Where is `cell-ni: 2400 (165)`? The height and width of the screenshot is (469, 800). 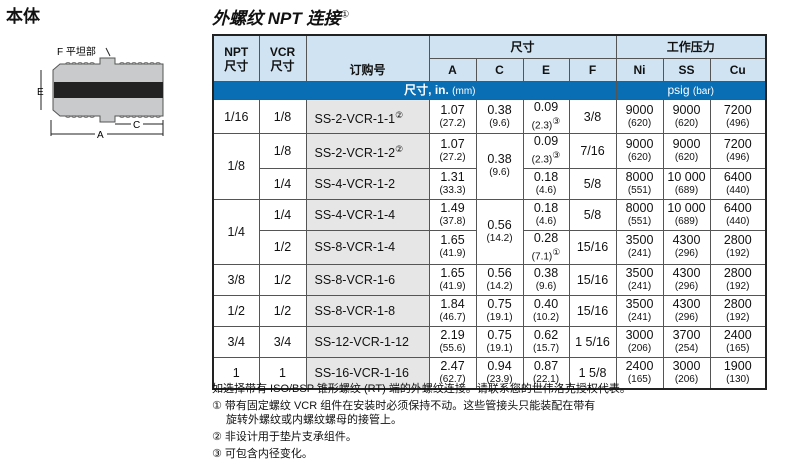 cell-ni: 2400 (165) is located at coordinates (639, 373).